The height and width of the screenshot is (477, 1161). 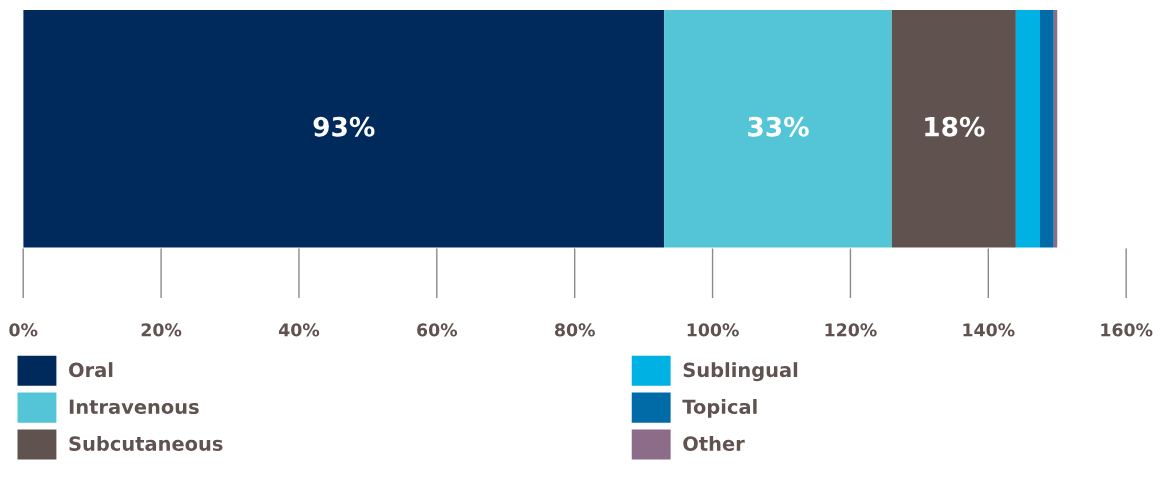 I want to click on legend-label: Oral, so click(x=91, y=370).